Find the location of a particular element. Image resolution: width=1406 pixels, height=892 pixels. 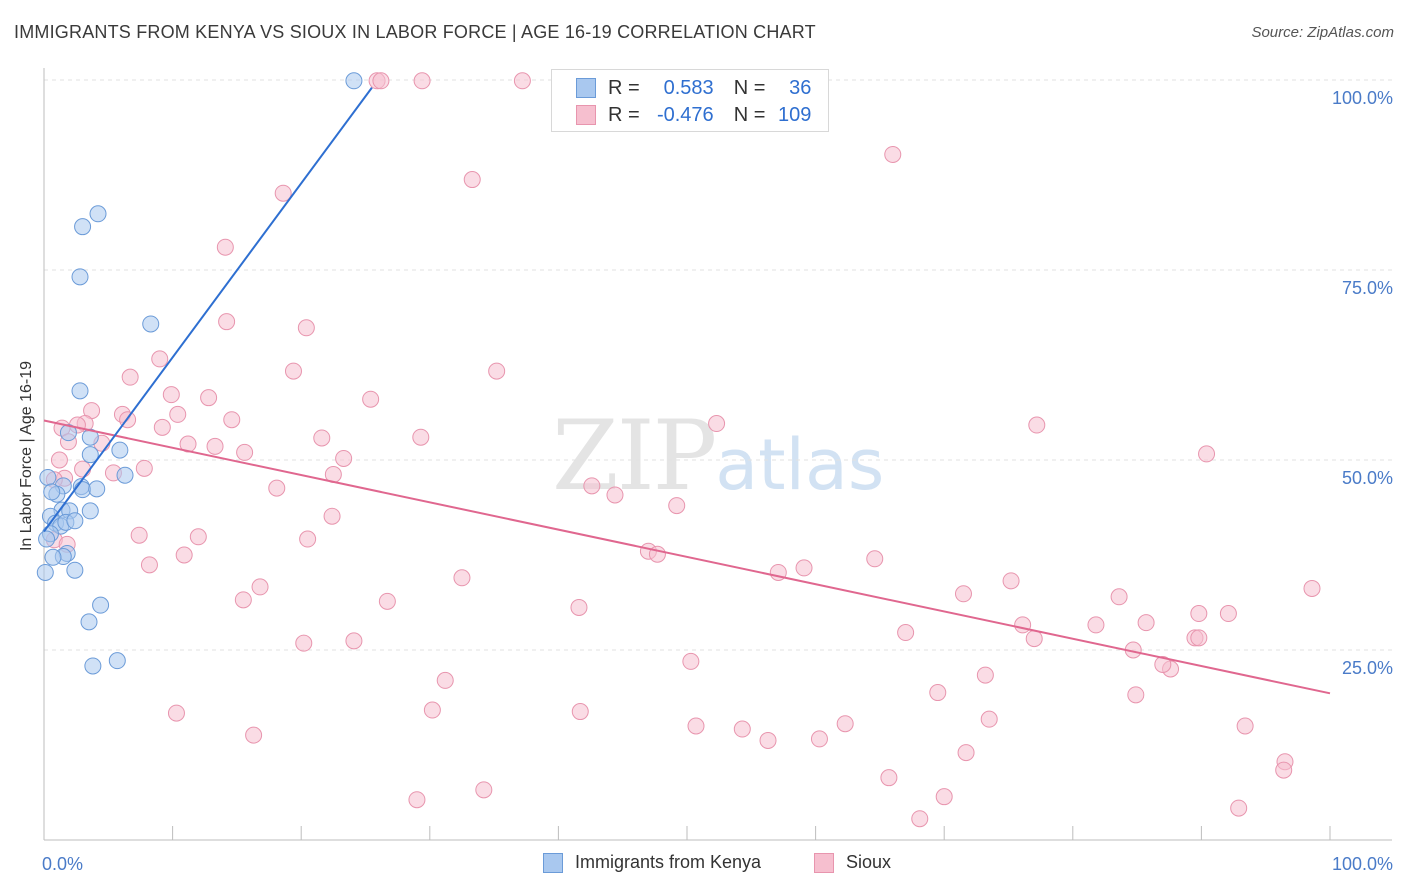

y-tick-label: 75.0% is located at coordinates (1367, 288).